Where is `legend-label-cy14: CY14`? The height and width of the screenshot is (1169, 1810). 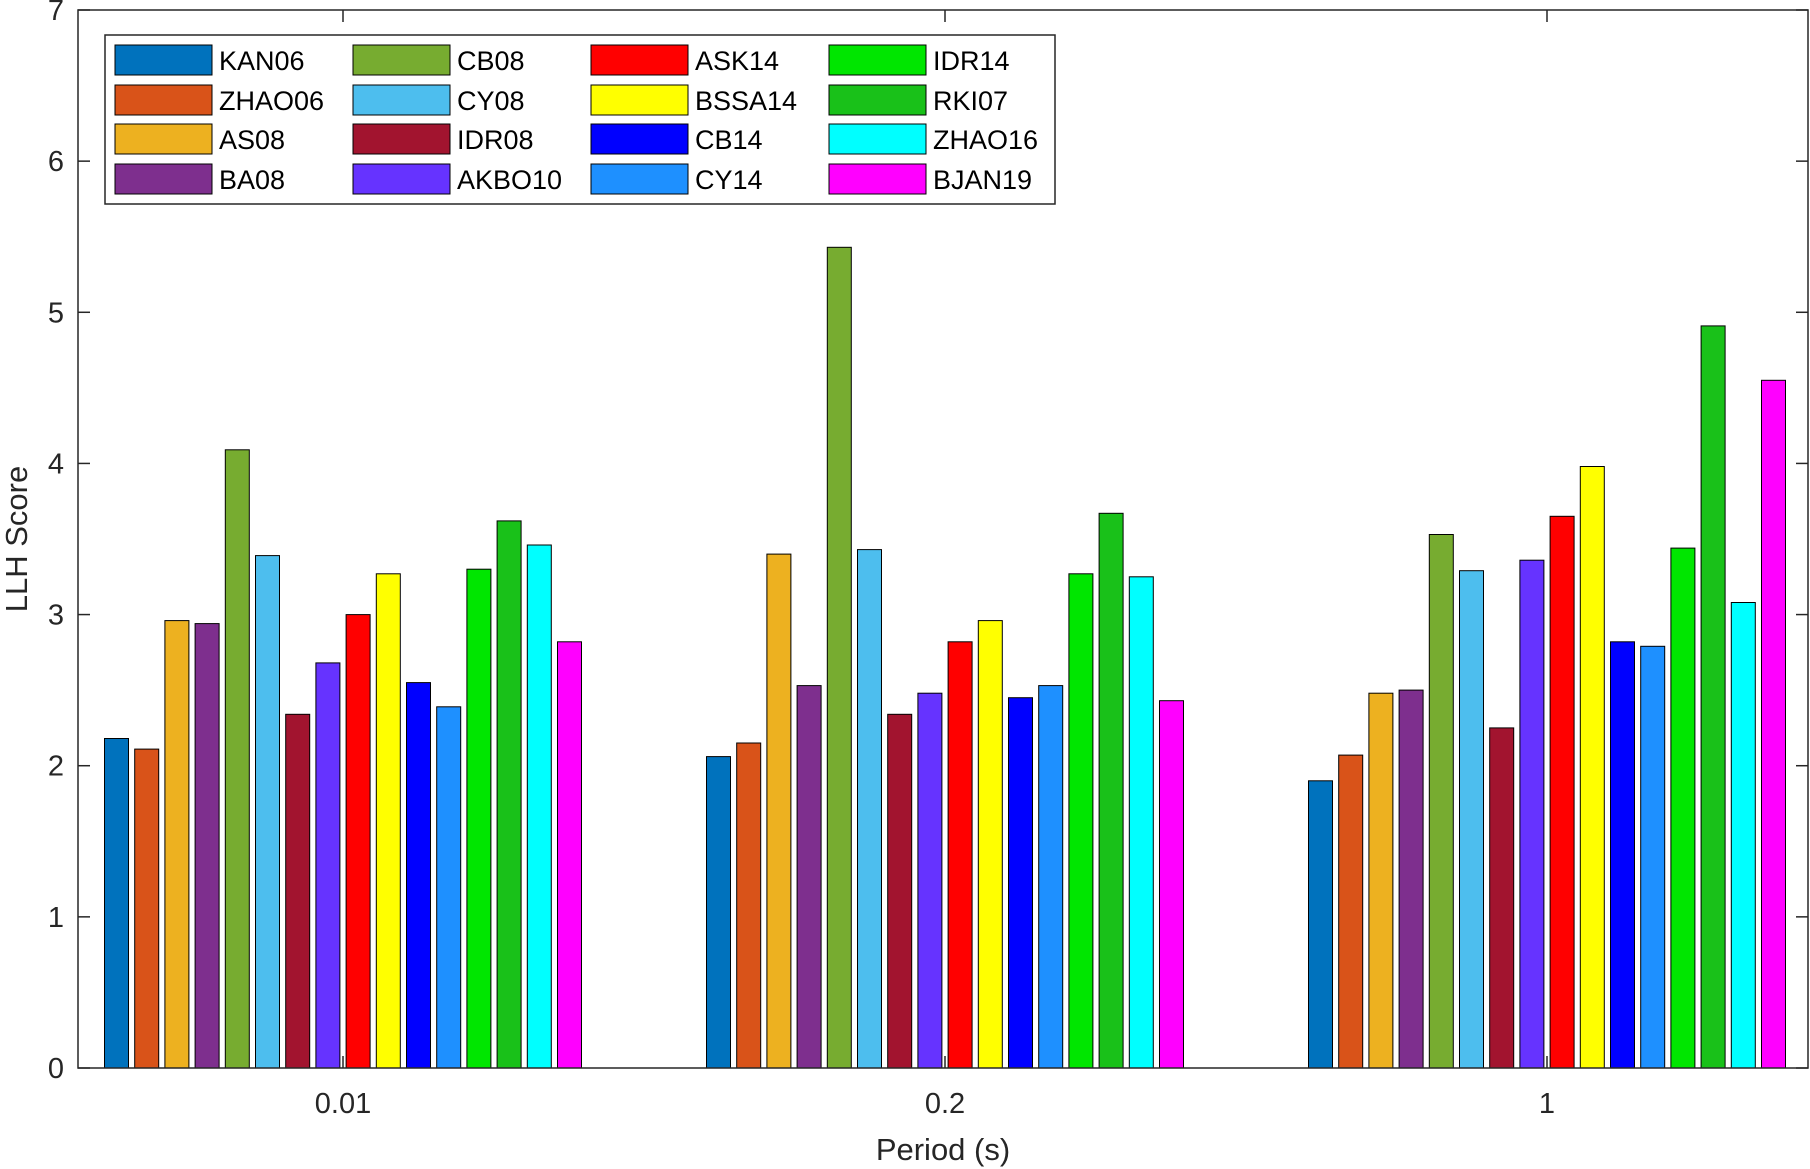
legend-label-cy14: CY14 is located at coordinates (729, 180).